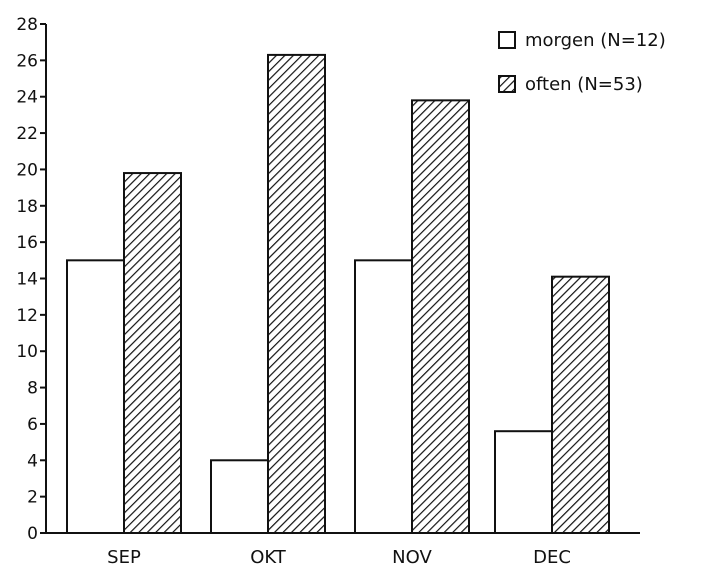 The image size is (704, 568). I want to click on y-tick-label: 6, so click(32, 425).